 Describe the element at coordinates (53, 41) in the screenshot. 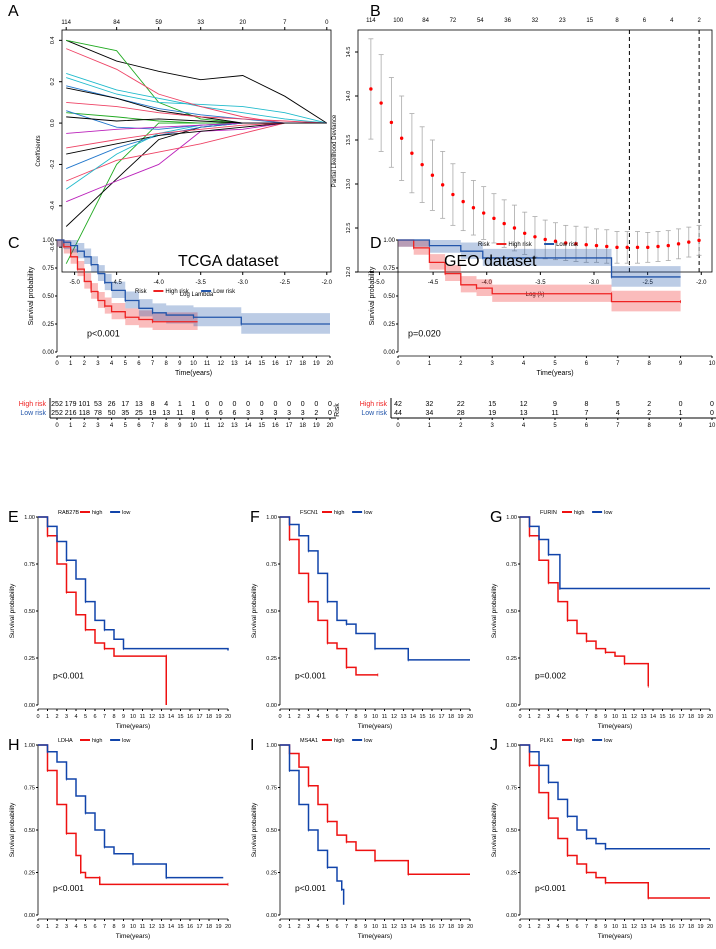

I see `y-tick-label: 0.4` at that location.